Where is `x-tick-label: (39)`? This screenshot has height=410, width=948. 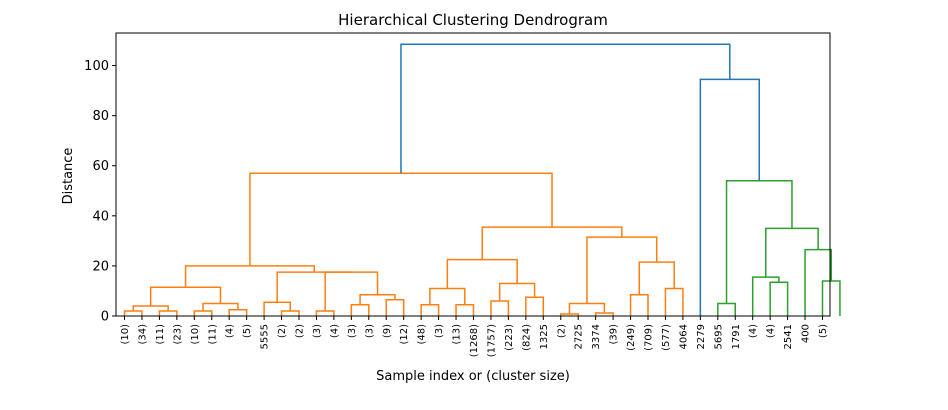 x-tick-label: (39) is located at coordinates (614, 334).